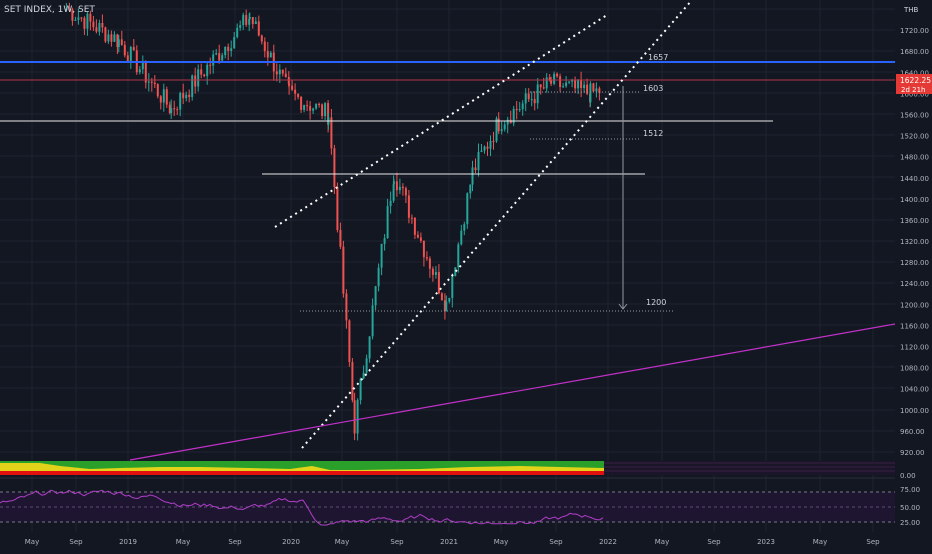  Describe the element at coordinates (447, 507) in the screenshot. I see `rsi-pane` at that location.